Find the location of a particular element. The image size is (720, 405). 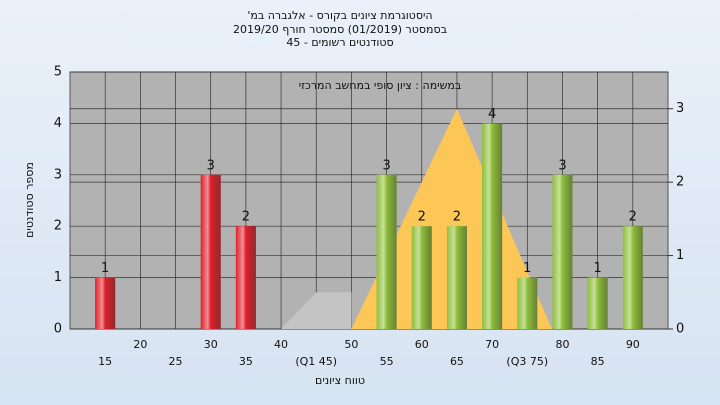

x-tick-label: (Q1 45) is located at coordinates (316, 361).